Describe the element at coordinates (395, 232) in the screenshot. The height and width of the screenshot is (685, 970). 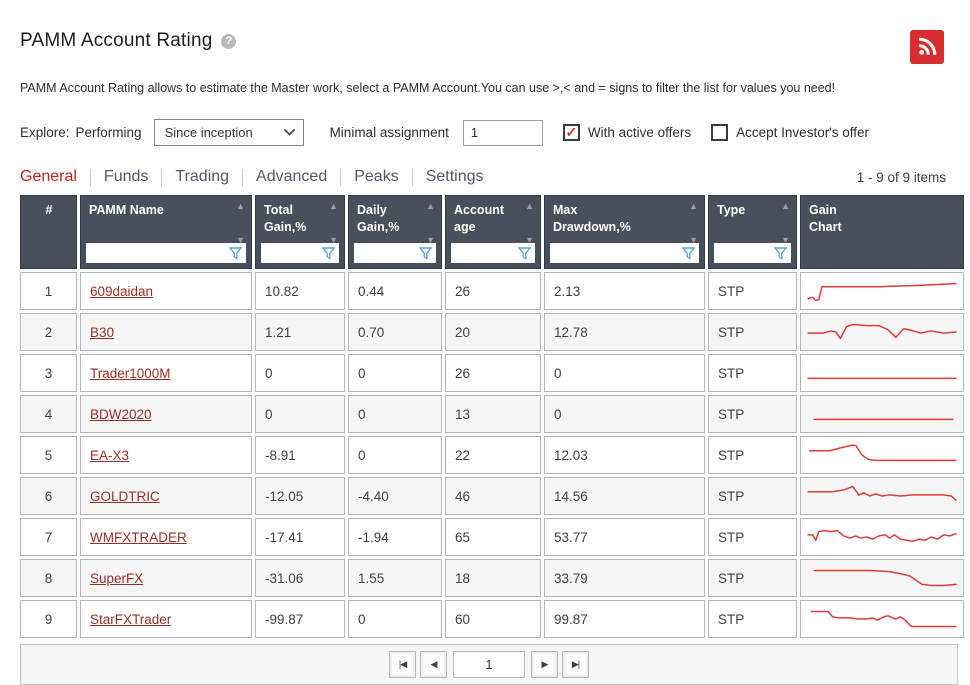
I see `column-header-daily-gain-: Daily Gain,% ▲ ▼` at that location.